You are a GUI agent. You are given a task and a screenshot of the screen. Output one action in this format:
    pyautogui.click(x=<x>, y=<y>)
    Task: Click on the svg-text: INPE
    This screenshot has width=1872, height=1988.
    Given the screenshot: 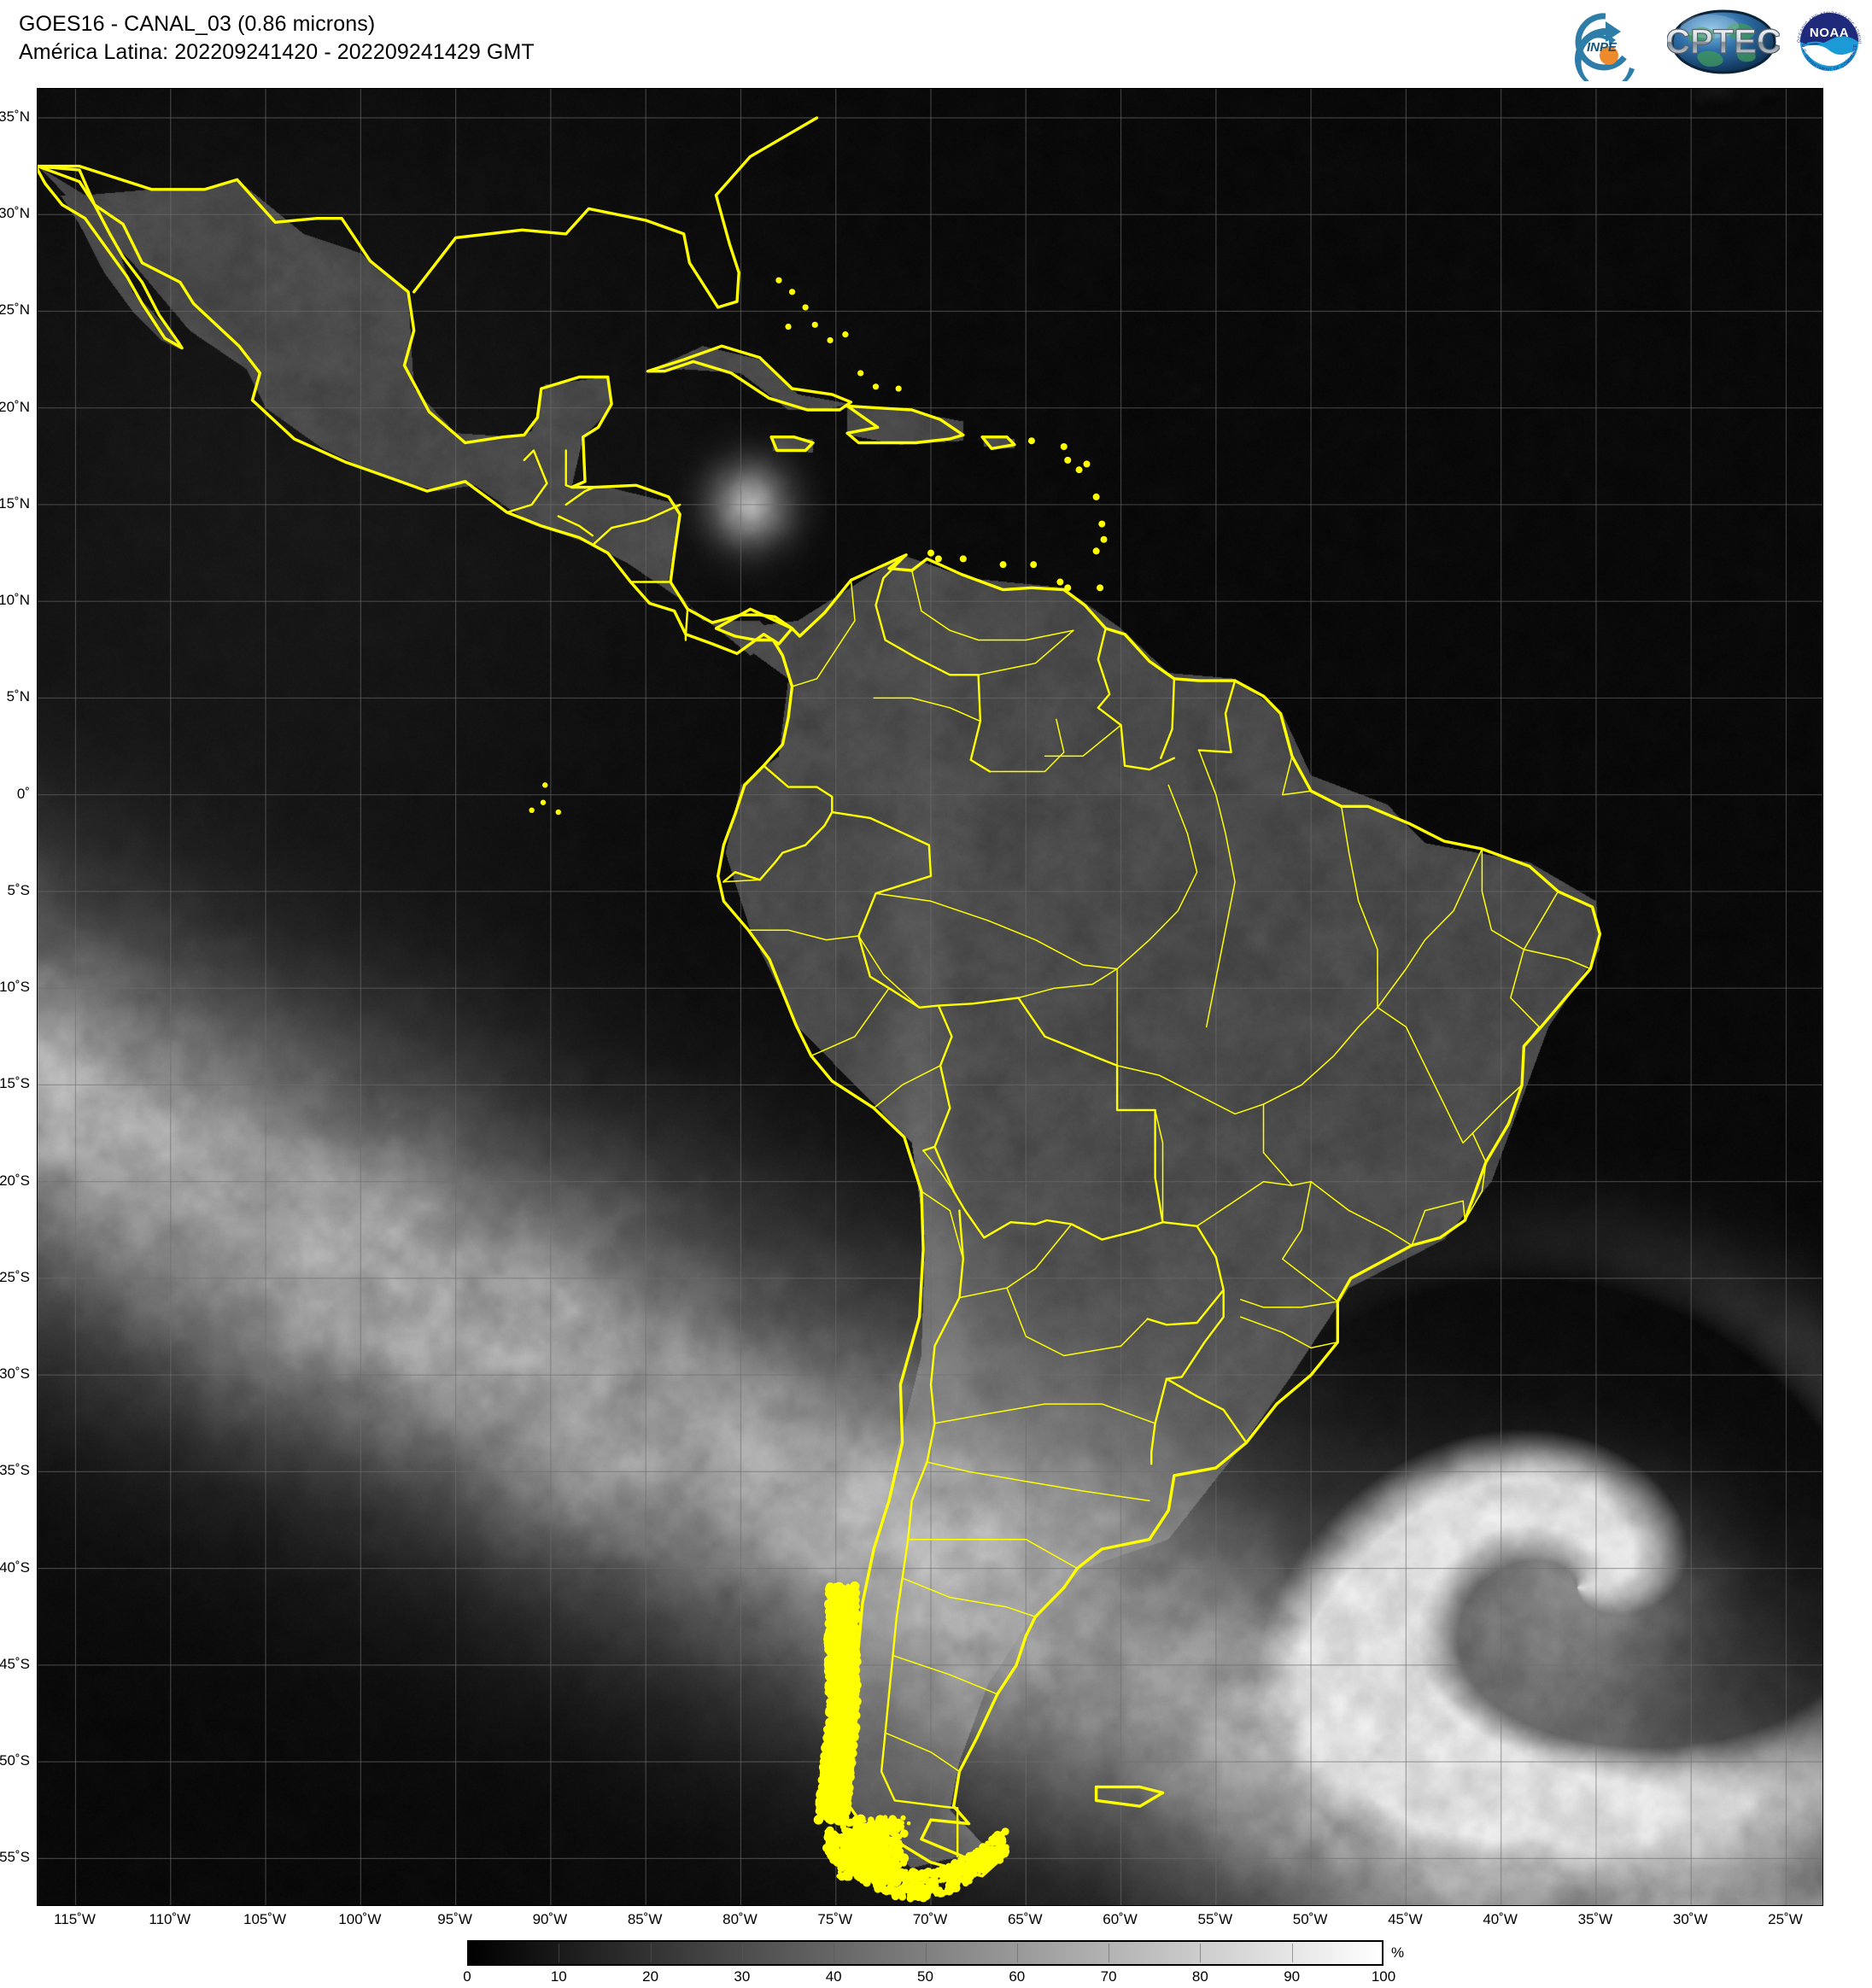 What is the action you would take?
    pyautogui.click(x=1602, y=47)
    